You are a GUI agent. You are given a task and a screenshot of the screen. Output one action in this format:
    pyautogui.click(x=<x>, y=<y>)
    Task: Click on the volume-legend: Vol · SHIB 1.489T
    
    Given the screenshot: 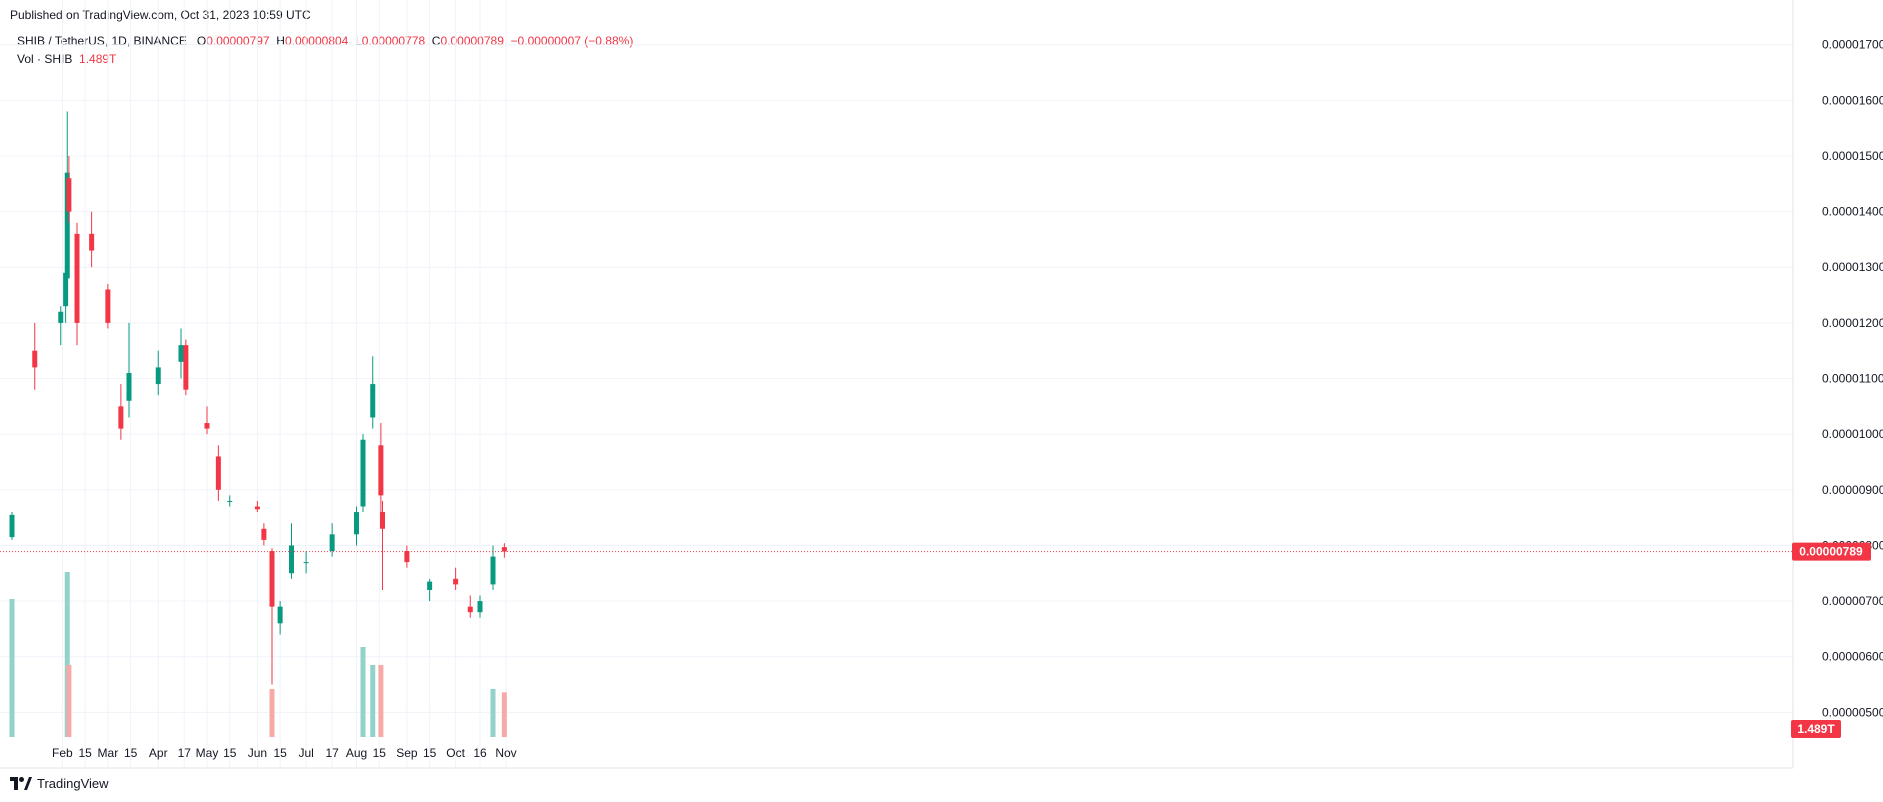 What is the action you would take?
    pyautogui.click(x=66, y=59)
    